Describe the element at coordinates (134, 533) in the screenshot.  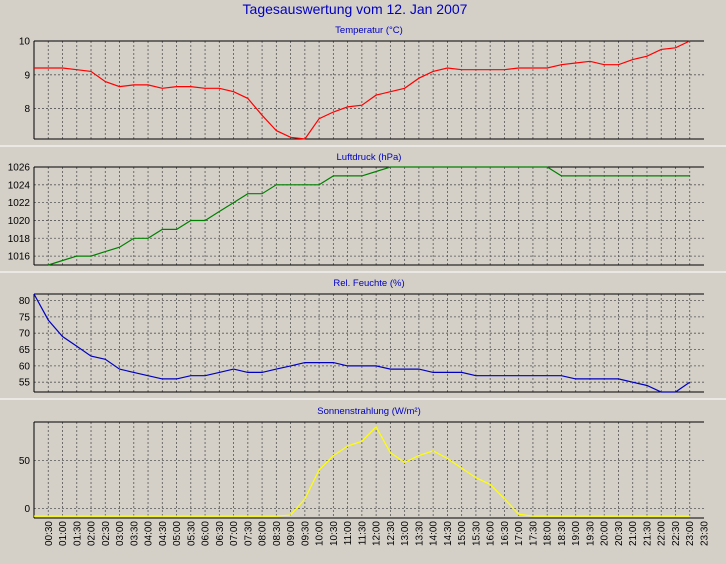
I see `x-tick-label: 03:30` at that location.